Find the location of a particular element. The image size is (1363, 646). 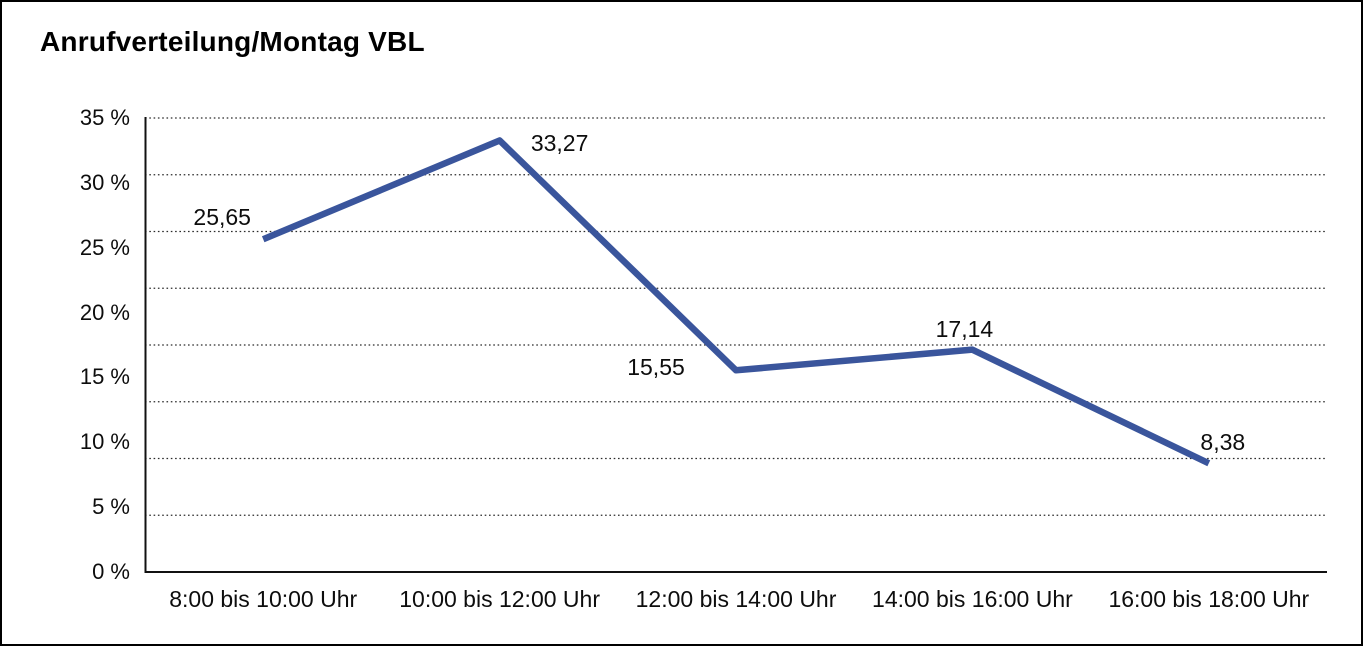

x-tick-label: 8:00 bis 10:00 Uhr is located at coordinates (263, 599).